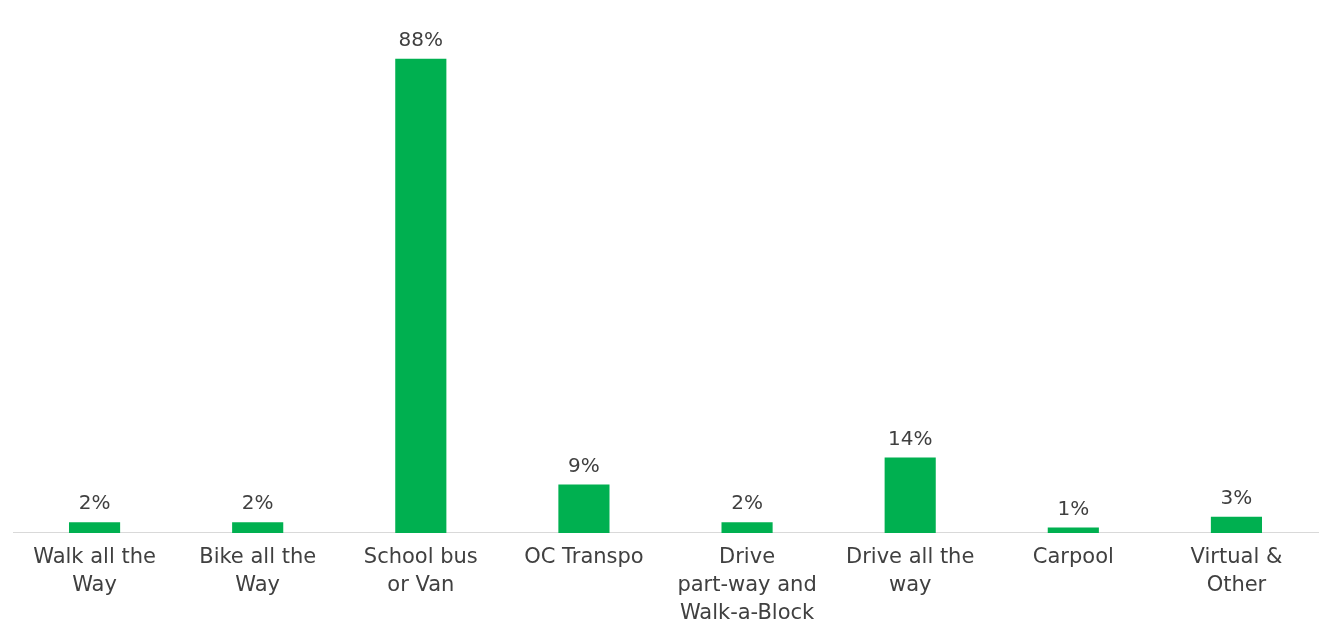 This screenshot has height=638, width=1331. I want to click on x-tick-label: OC Transpo, so click(584, 555).